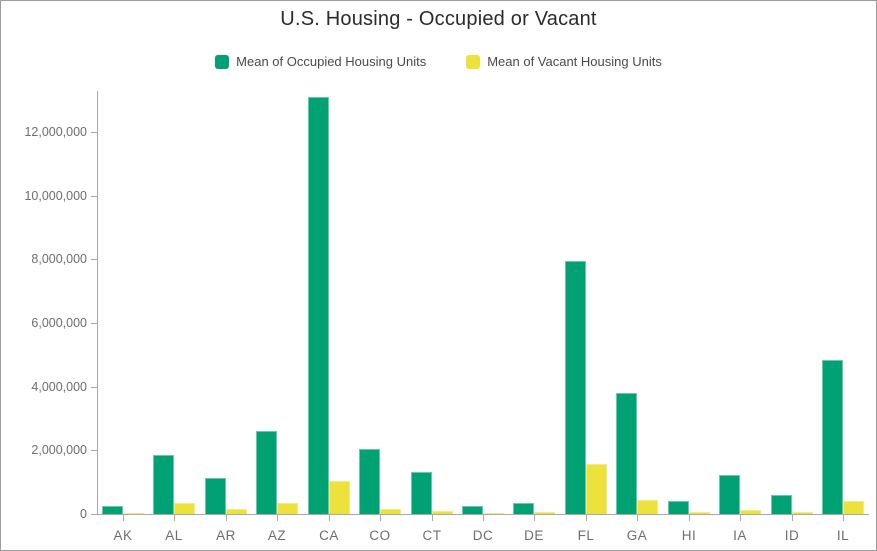  What do you see at coordinates (843, 535) in the screenshot?
I see `x-label-IL: IL` at bounding box center [843, 535].